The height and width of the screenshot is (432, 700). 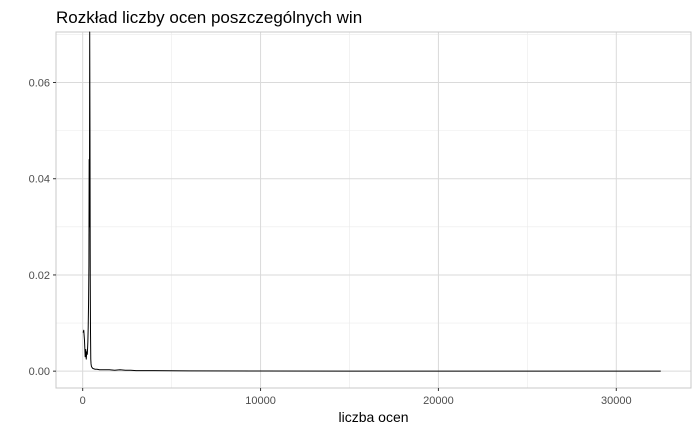 I want to click on x-tick-label: 30000, so click(x=616, y=401).